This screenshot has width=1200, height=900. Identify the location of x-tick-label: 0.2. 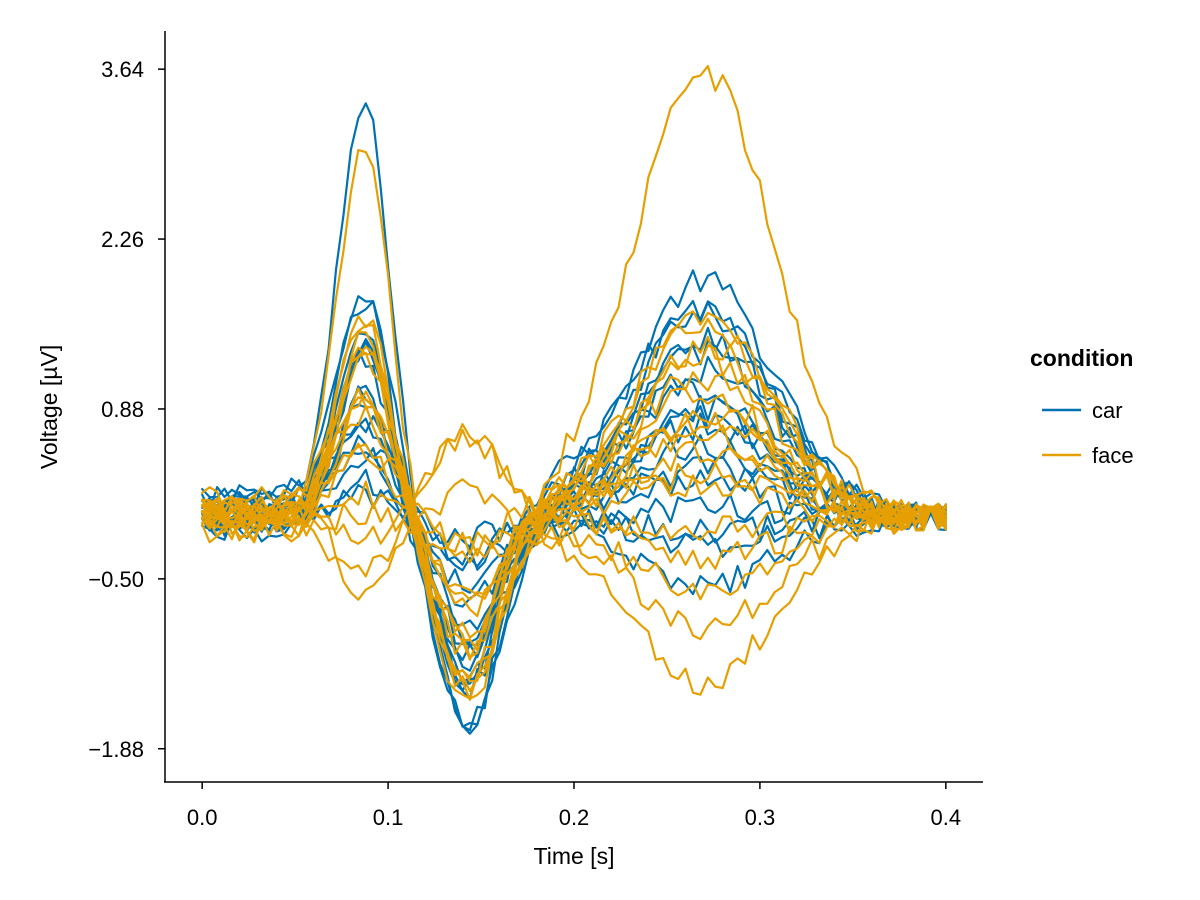
(574, 817).